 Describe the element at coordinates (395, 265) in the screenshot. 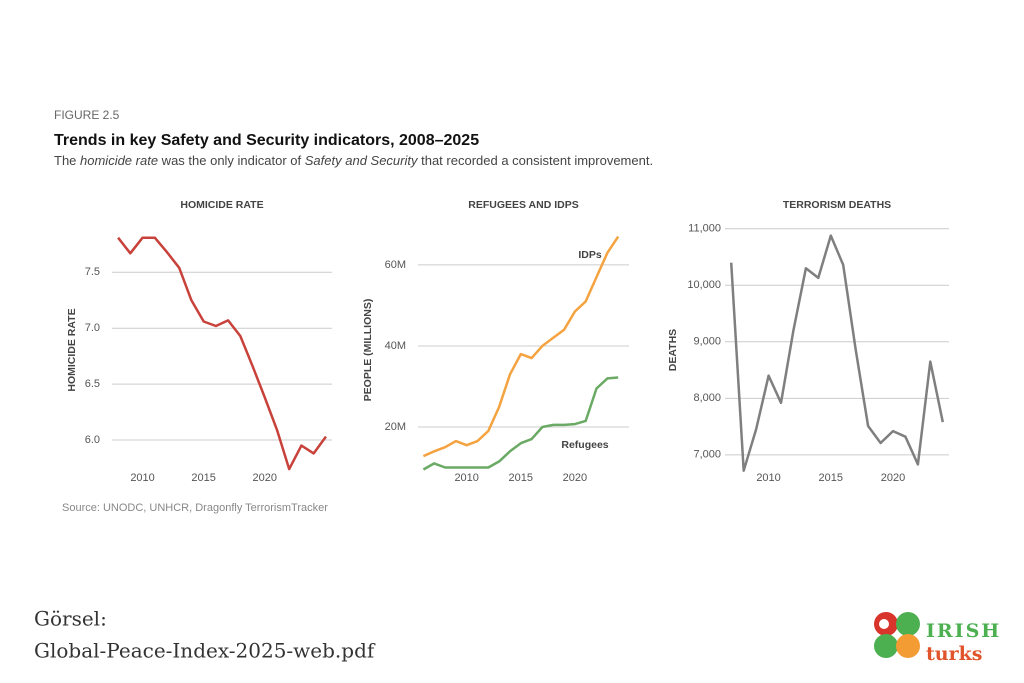

I see `y-tick-label: 60M` at that location.